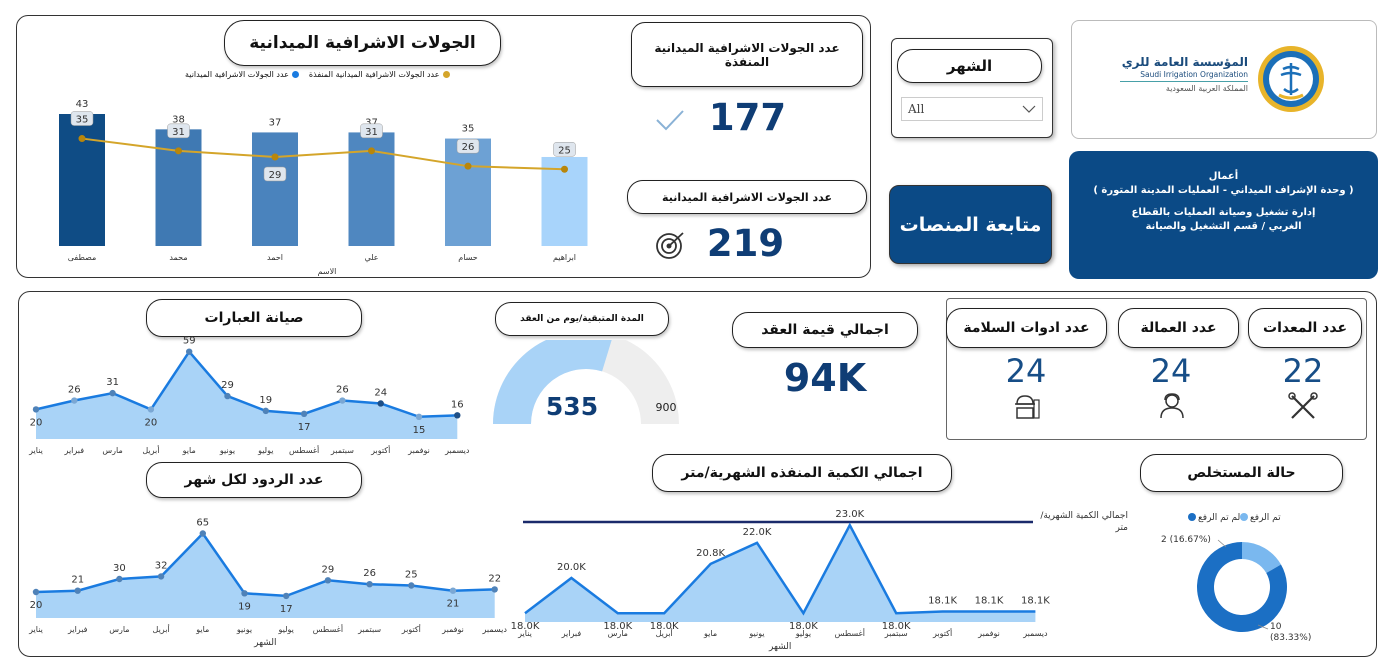 This screenshot has width=1390, height=660. What do you see at coordinates (1223, 212) in the screenshot?
I see `info-line-3: إدارة تشغيل وصيانة العمليات بالقطاع` at bounding box center [1223, 212].